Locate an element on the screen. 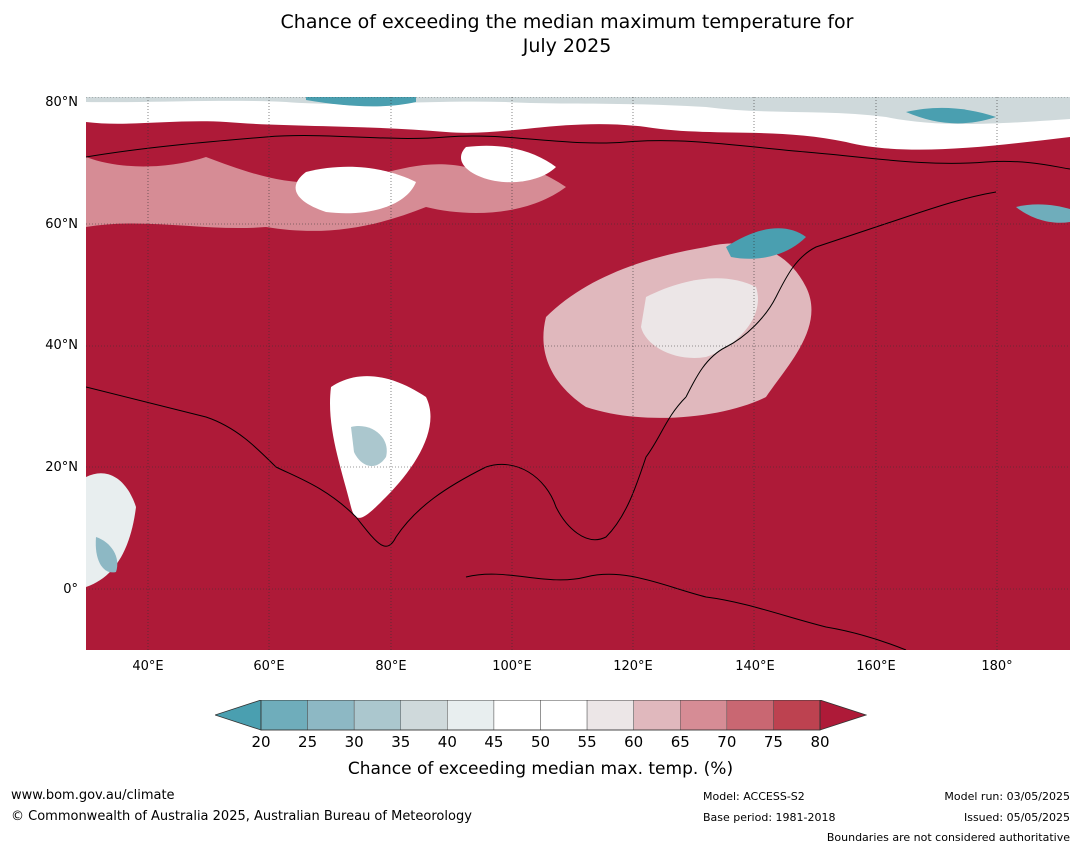  colorbar-tick-label: 35 is located at coordinates (401, 742).